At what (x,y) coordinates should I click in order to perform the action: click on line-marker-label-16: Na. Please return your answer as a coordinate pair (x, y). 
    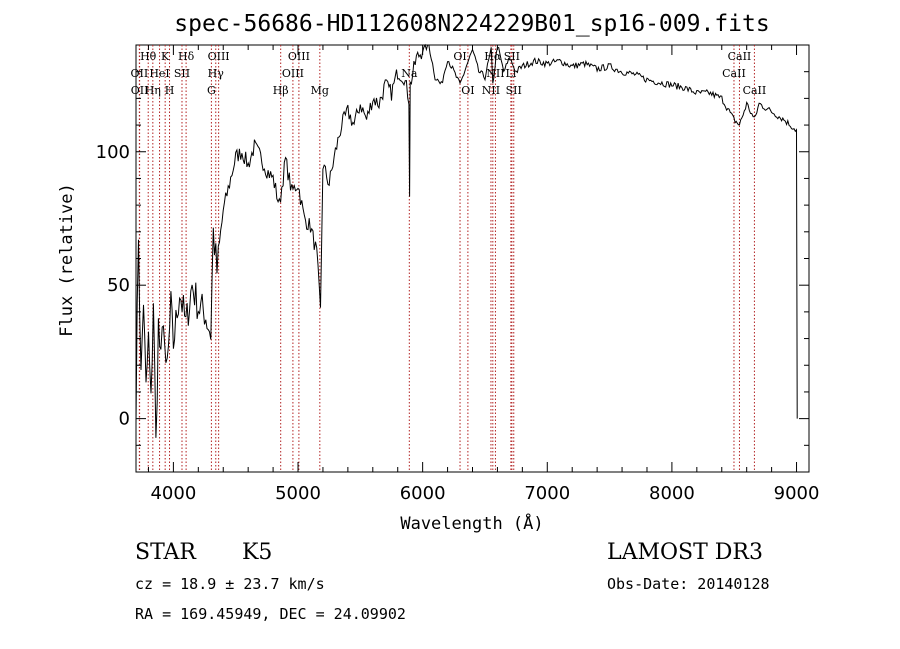
    Looking at the image, I should click on (409, 73).